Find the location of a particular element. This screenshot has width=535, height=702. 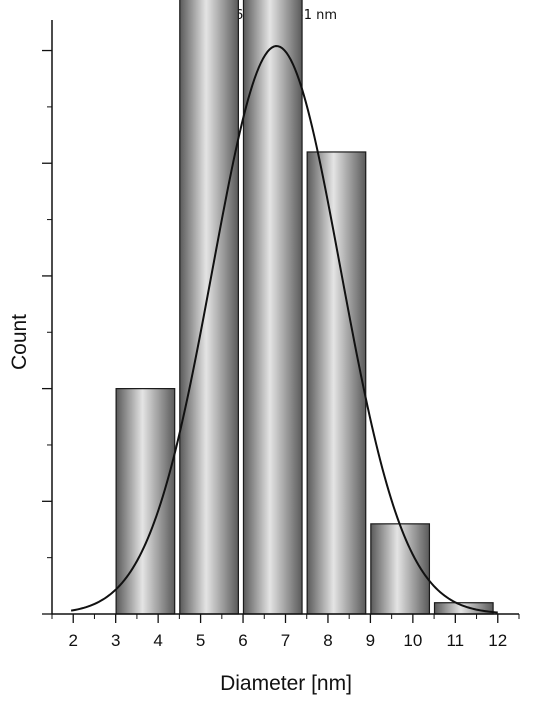

x-tick-label: 11 is located at coordinates (455, 640).